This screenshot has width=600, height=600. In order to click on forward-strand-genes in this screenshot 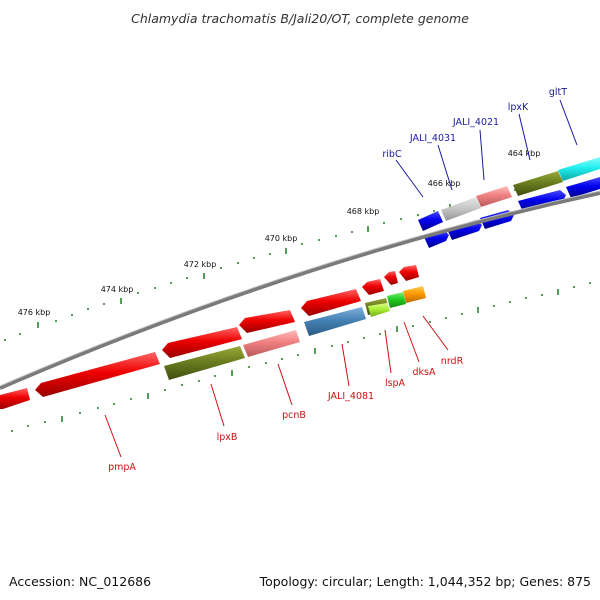, I will do `click(509, 194)`.